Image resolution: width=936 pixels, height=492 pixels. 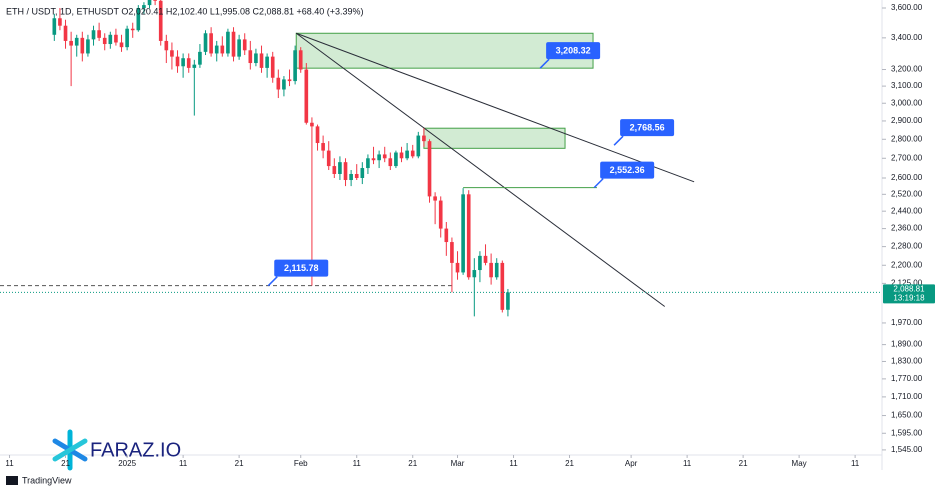 I want to click on y-tick-label: 3,400.00, so click(x=907, y=37).